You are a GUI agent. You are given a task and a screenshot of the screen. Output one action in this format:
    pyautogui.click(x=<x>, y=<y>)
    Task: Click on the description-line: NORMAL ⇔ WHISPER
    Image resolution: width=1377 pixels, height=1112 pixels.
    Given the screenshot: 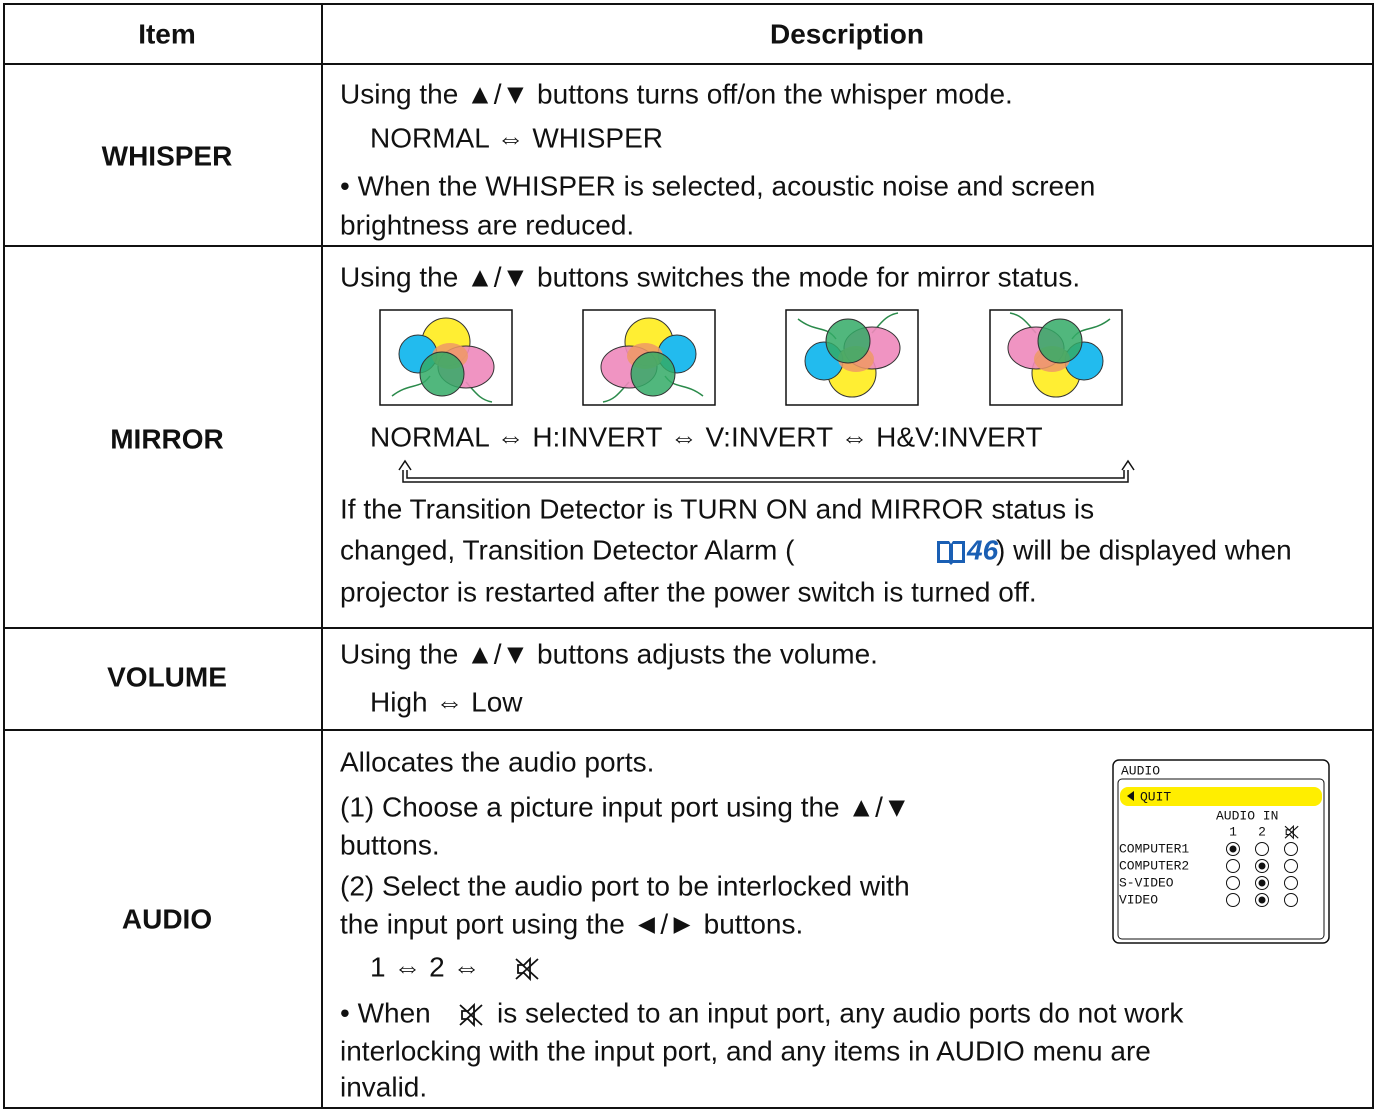 What is the action you would take?
    pyautogui.click(x=516, y=137)
    